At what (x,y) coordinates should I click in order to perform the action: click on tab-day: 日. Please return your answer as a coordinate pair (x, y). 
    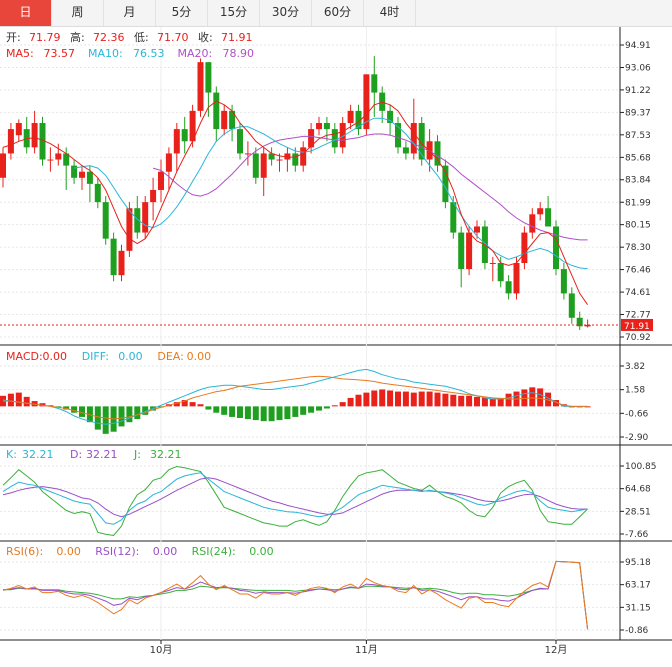
    Looking at the image, I should click on (26, 13).